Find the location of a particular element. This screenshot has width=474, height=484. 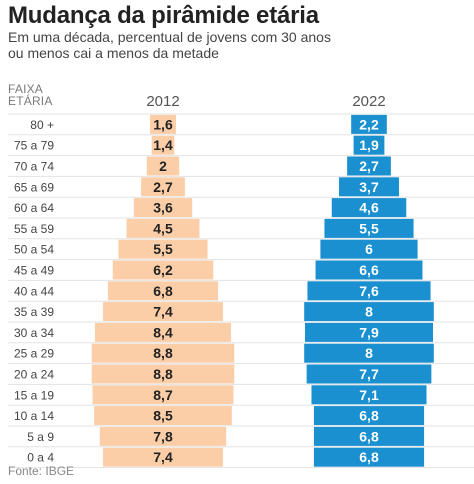

data-label-2022: 5,5 is located at coordinates (369, 228).